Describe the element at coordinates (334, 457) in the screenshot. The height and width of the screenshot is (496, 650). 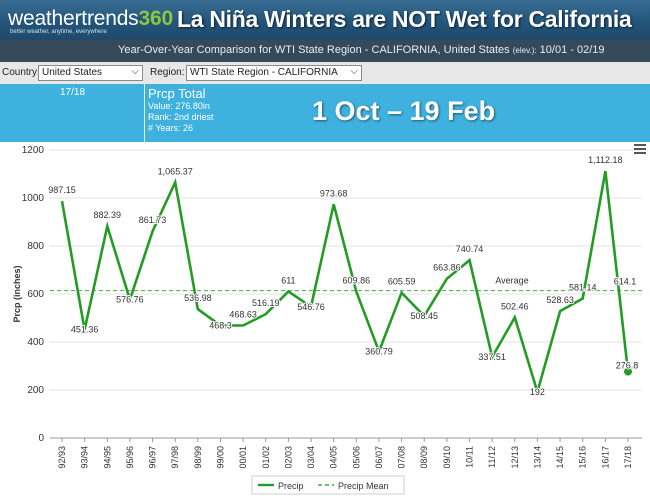
I see `x-tick-label: 04/05` at that location.